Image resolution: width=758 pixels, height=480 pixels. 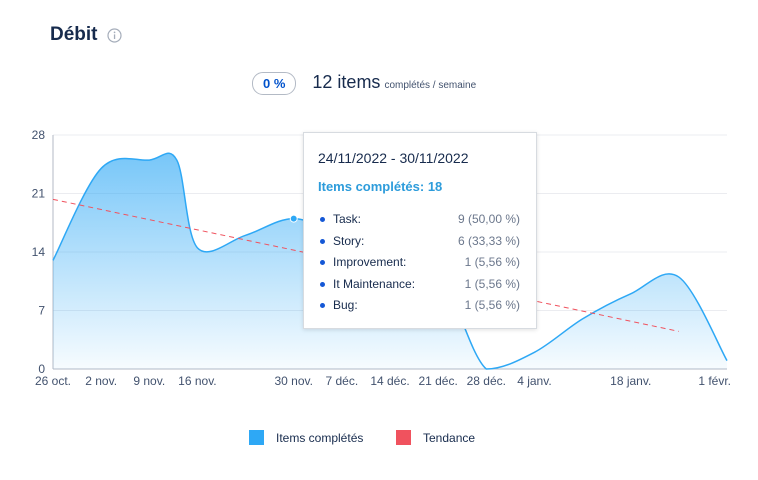 What do you see at coordinates (630, 381) in the screenshot?
I see `x-tick-label: 18 janv.` at bounding box center [630, 381].